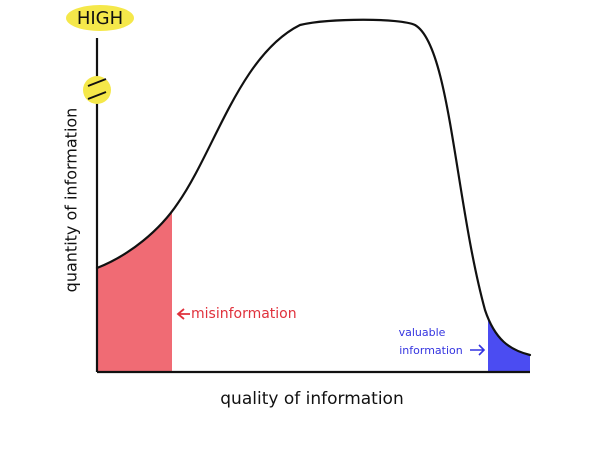 This screenshot has height=453, width=600. What do you see at coordinates (431, 350) in the screenshot?
I see `valuable-label: information` at bounding box center [431, 350].